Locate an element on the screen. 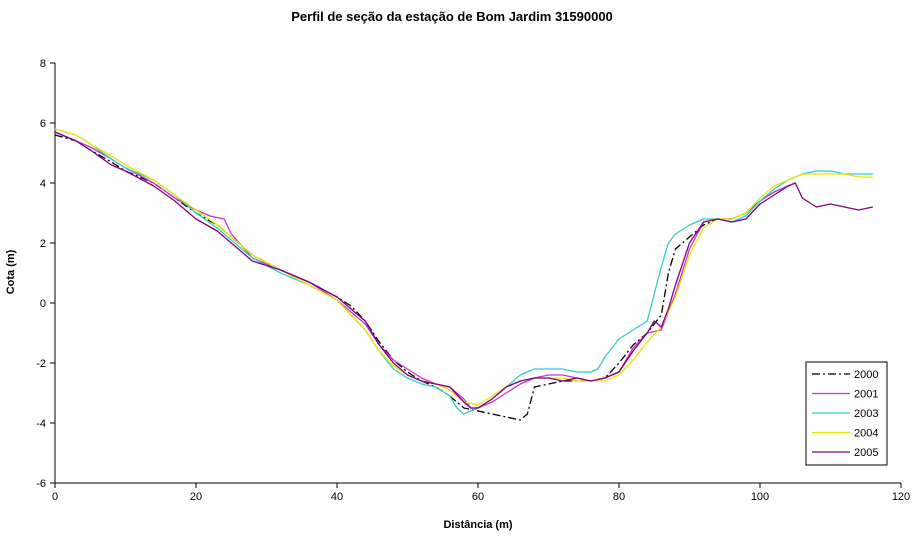 The image size is (914, 537). legend: 2000 2001 2003 2004 2005 is located at coordinates (846, 413).